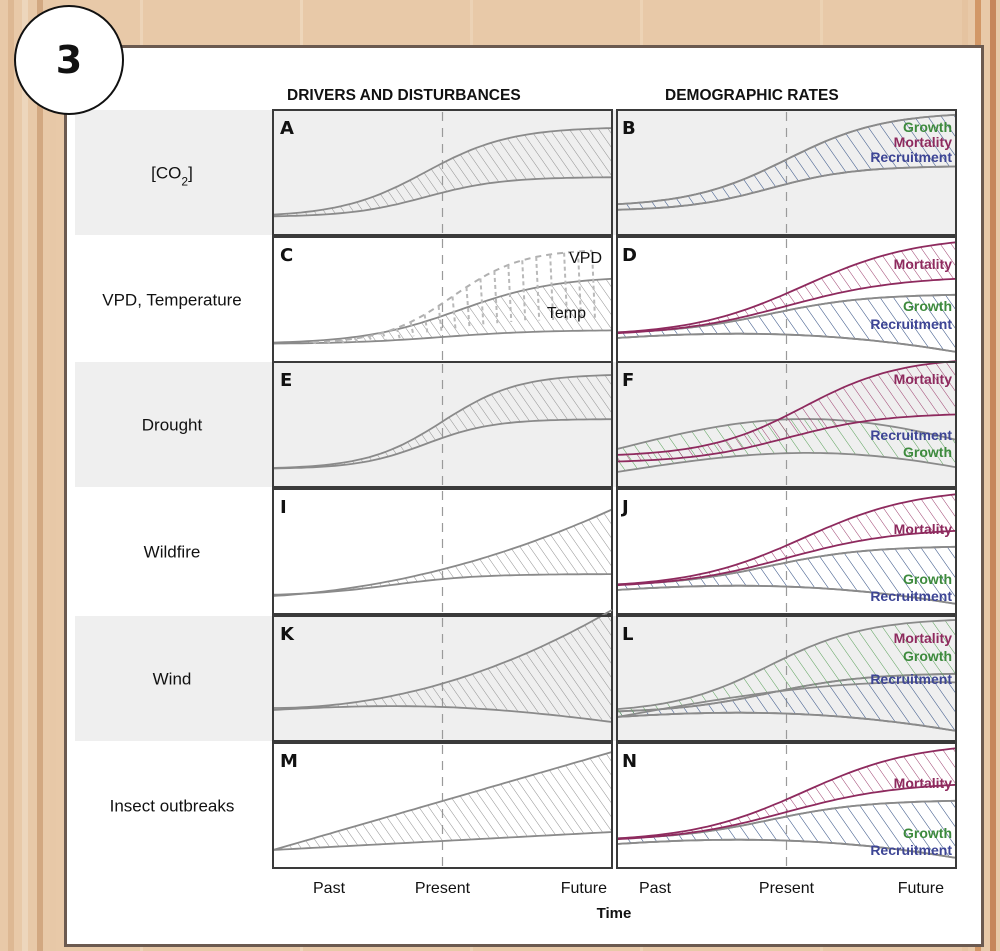 The height and width of the screenshot is (951, 1000). Describe the element at coordinates (287, 634) in the screenshot. I see `panel-letter: K` at that location.